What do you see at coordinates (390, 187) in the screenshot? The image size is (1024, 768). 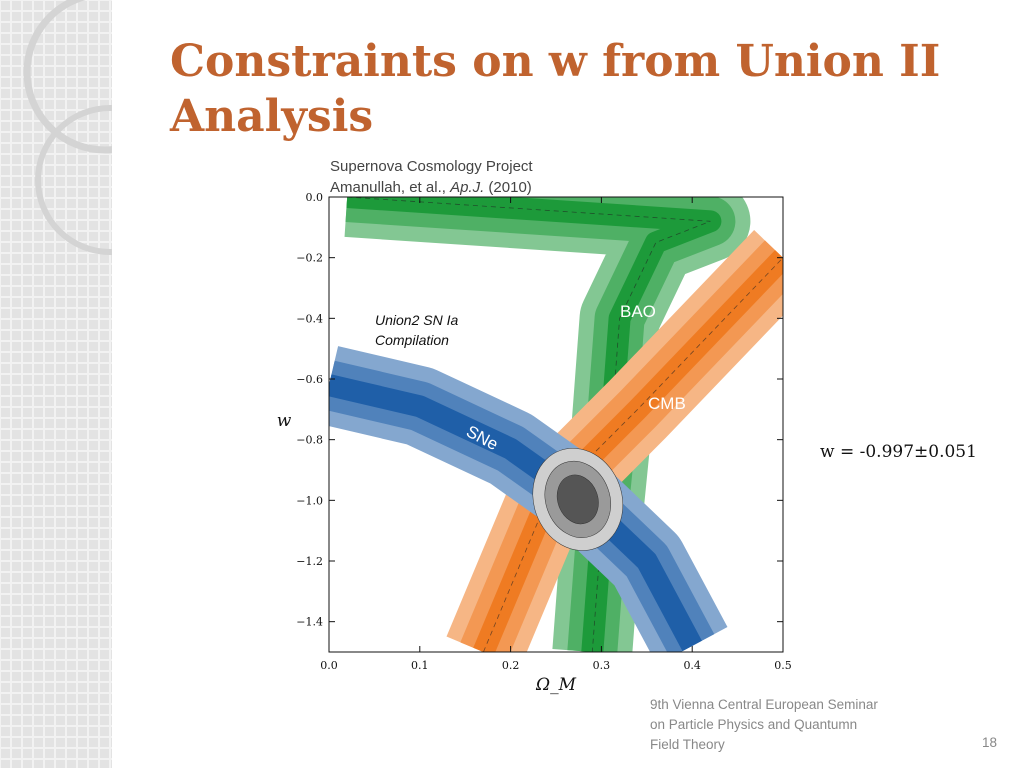 I see `caption-authors: Amanullah, et al.,` at bounding box center [390, 187].